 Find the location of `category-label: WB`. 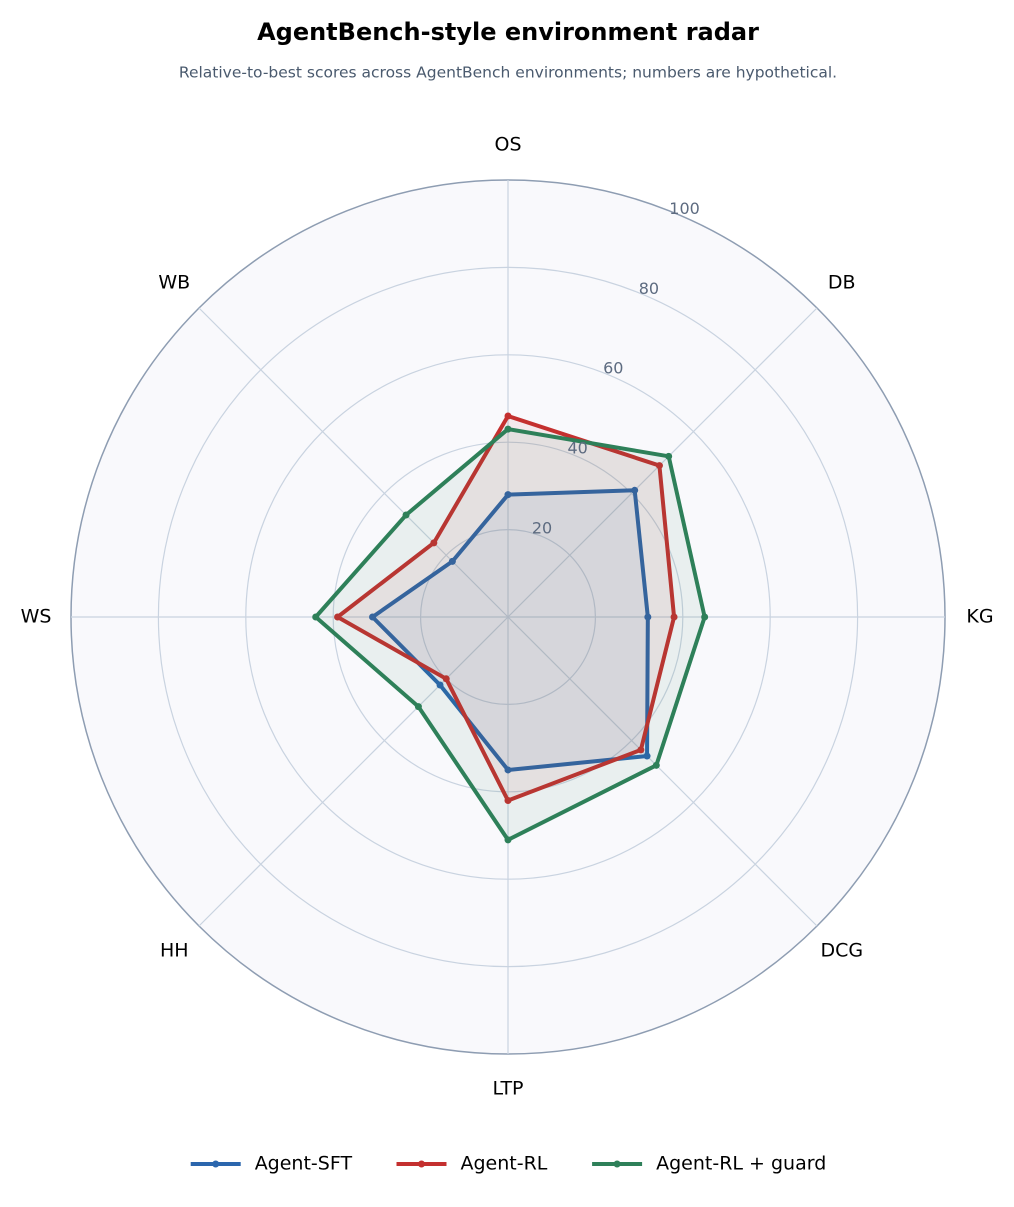

category-label: WB is located at coordinates (174, 283).